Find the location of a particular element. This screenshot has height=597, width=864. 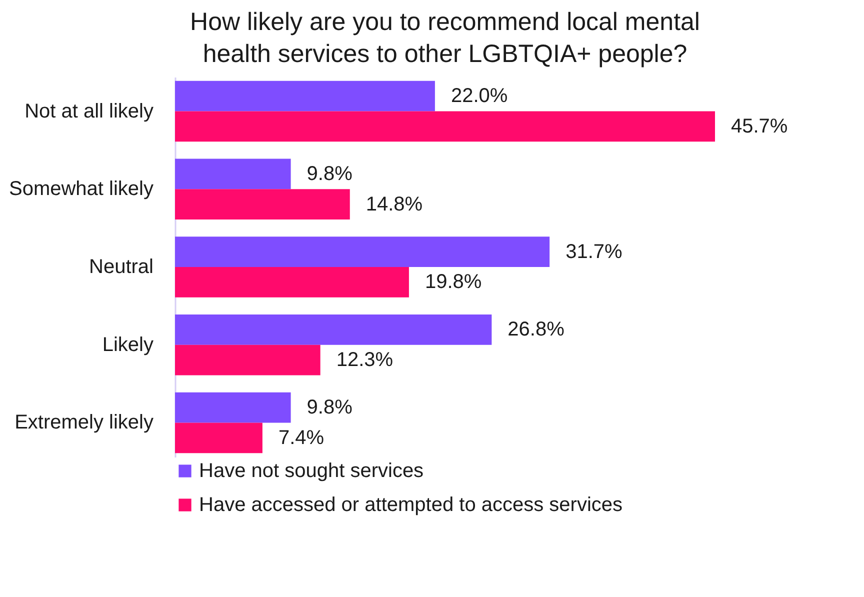

data-label: 45.7% is located at coordinates (759, 126).